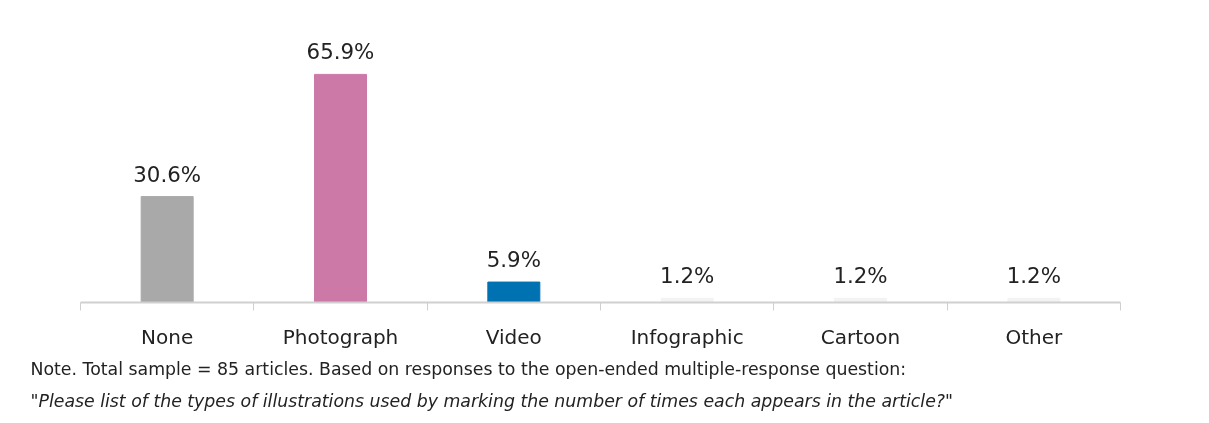 The width and height of the screenshot is (1209, 423). Describe the element at coordinates (340, 52) in the screenshot. I see `data-label: 65.9%` at that location.